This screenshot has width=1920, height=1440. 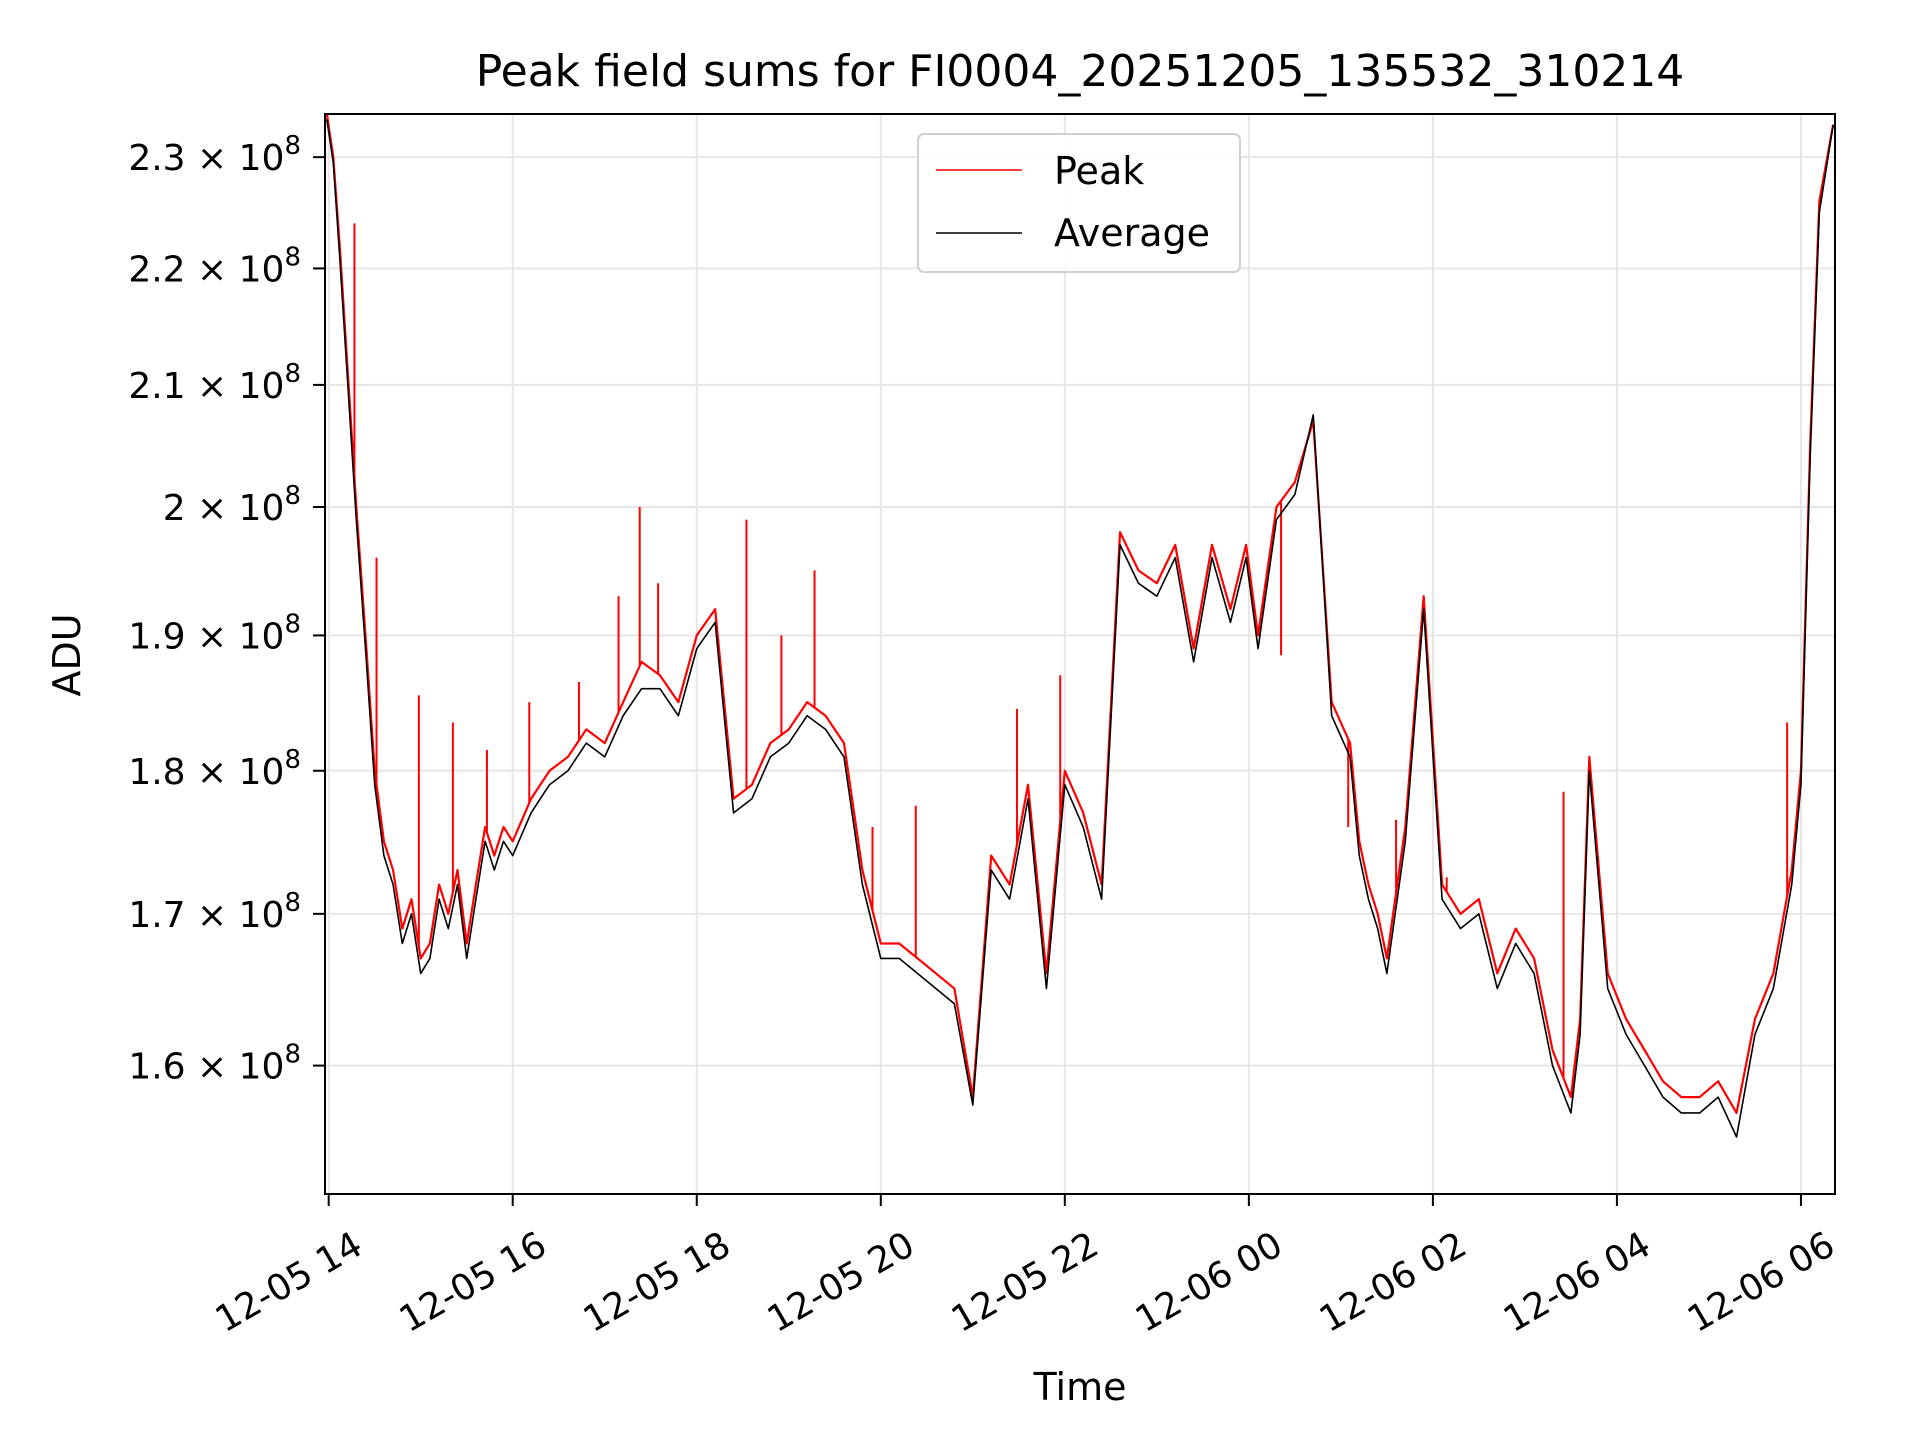 I want to click on y-tick-label: 1.9 × 108, so click(x=214, y=633).